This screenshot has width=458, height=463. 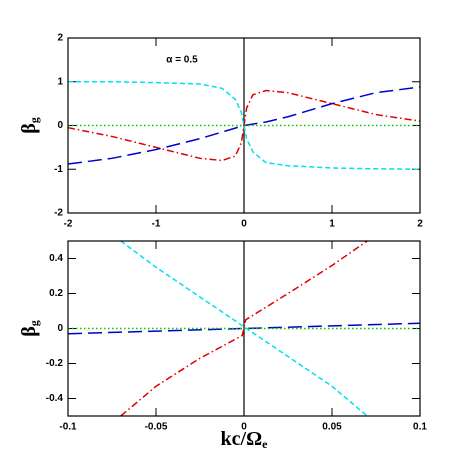 What do you see at coordinates (60, 38) in the screenshot?
I see `y-tick-label: 2` at bounding box center [60, 38].